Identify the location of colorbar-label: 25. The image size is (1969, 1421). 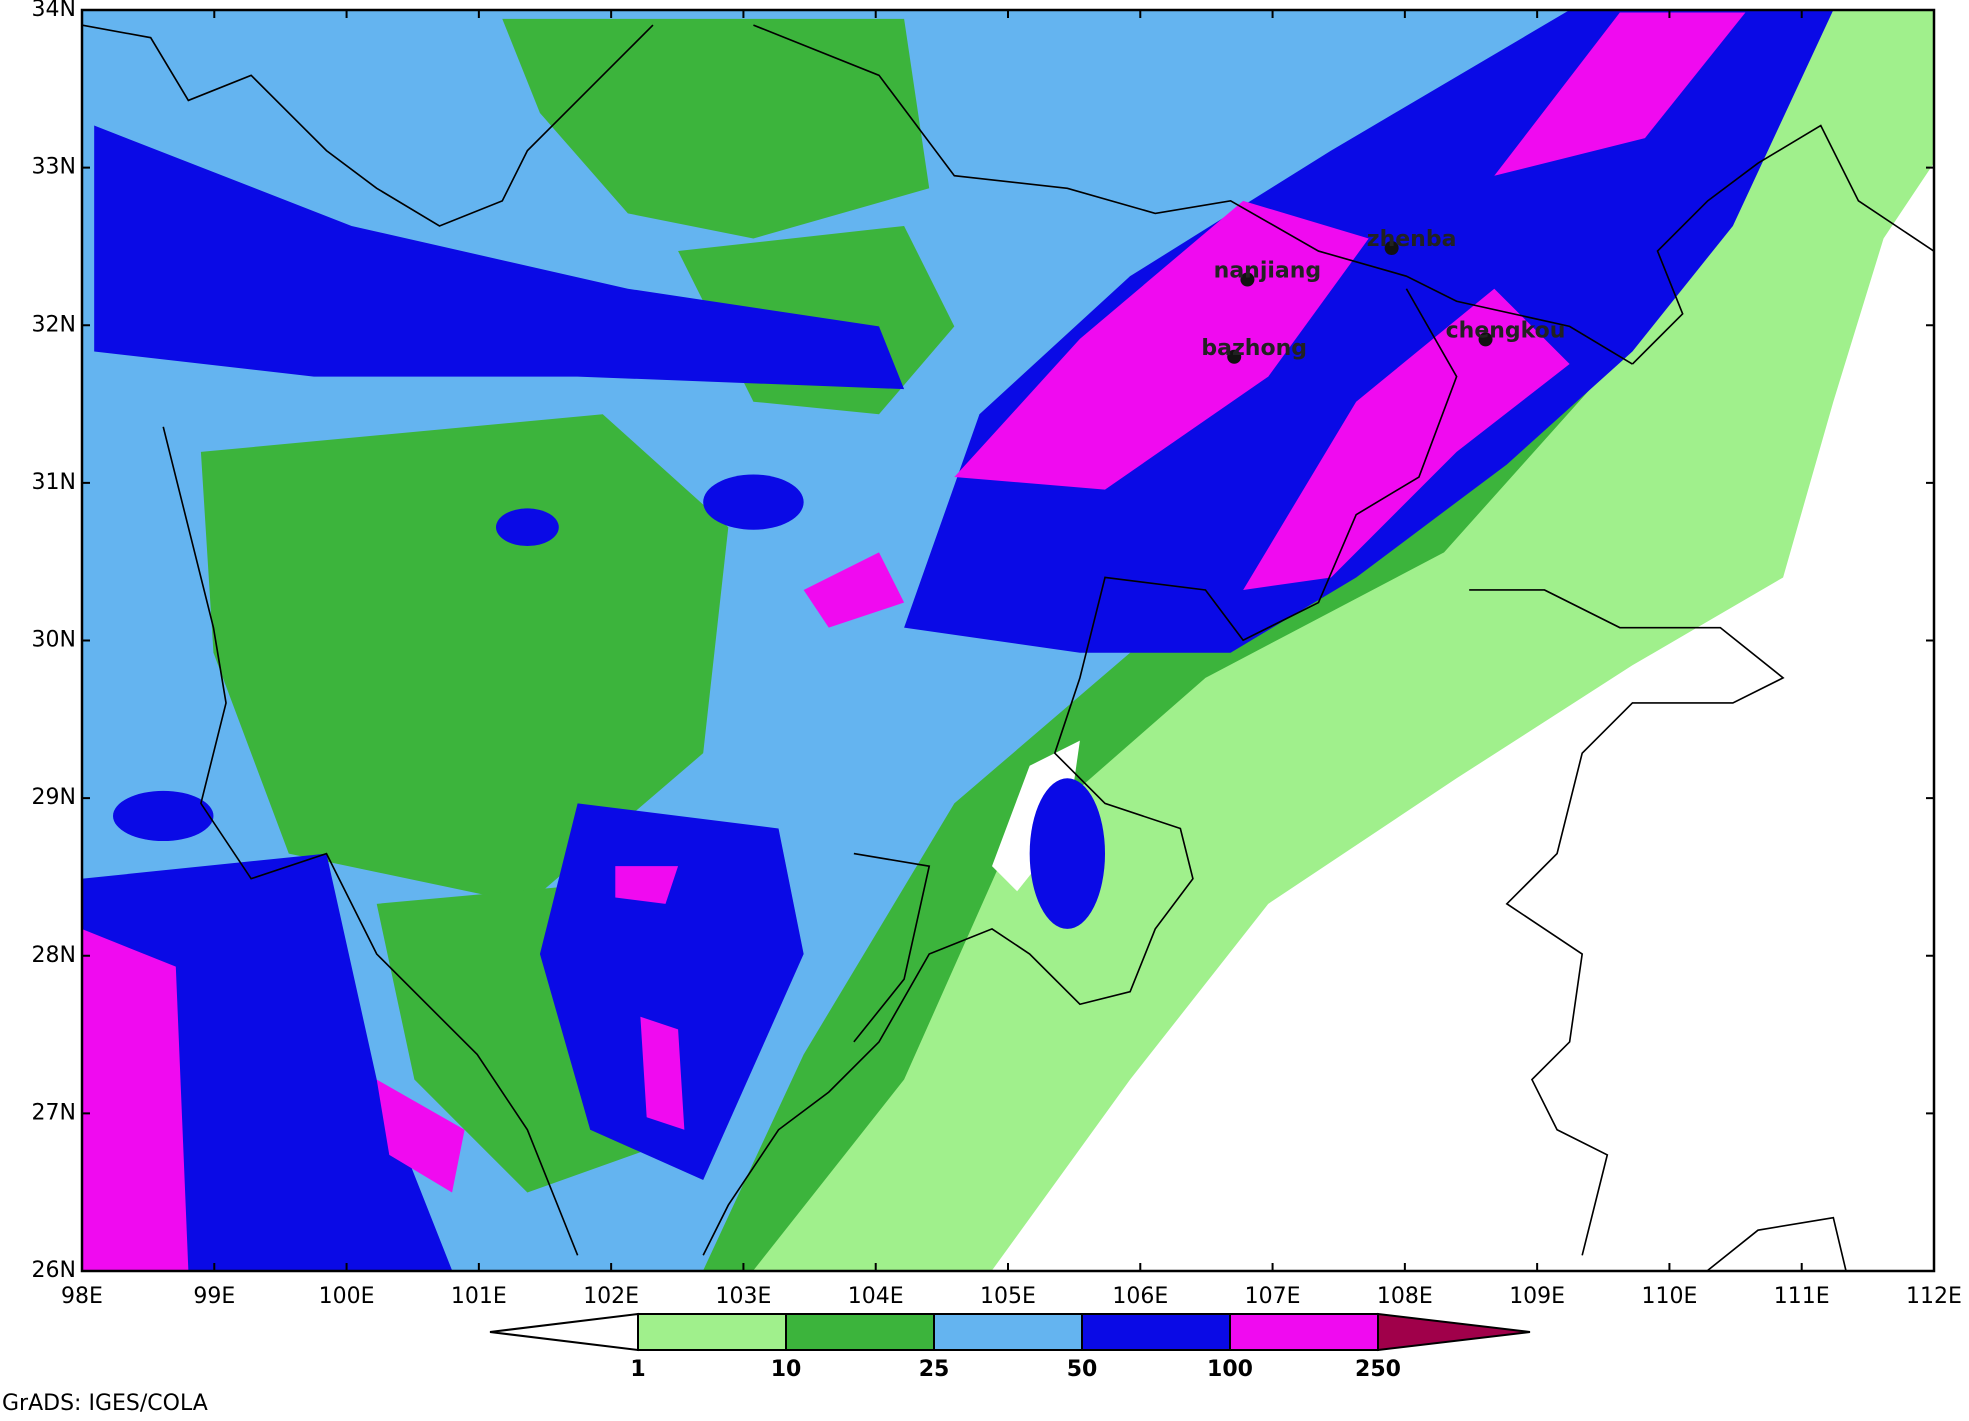
(934, 1369).